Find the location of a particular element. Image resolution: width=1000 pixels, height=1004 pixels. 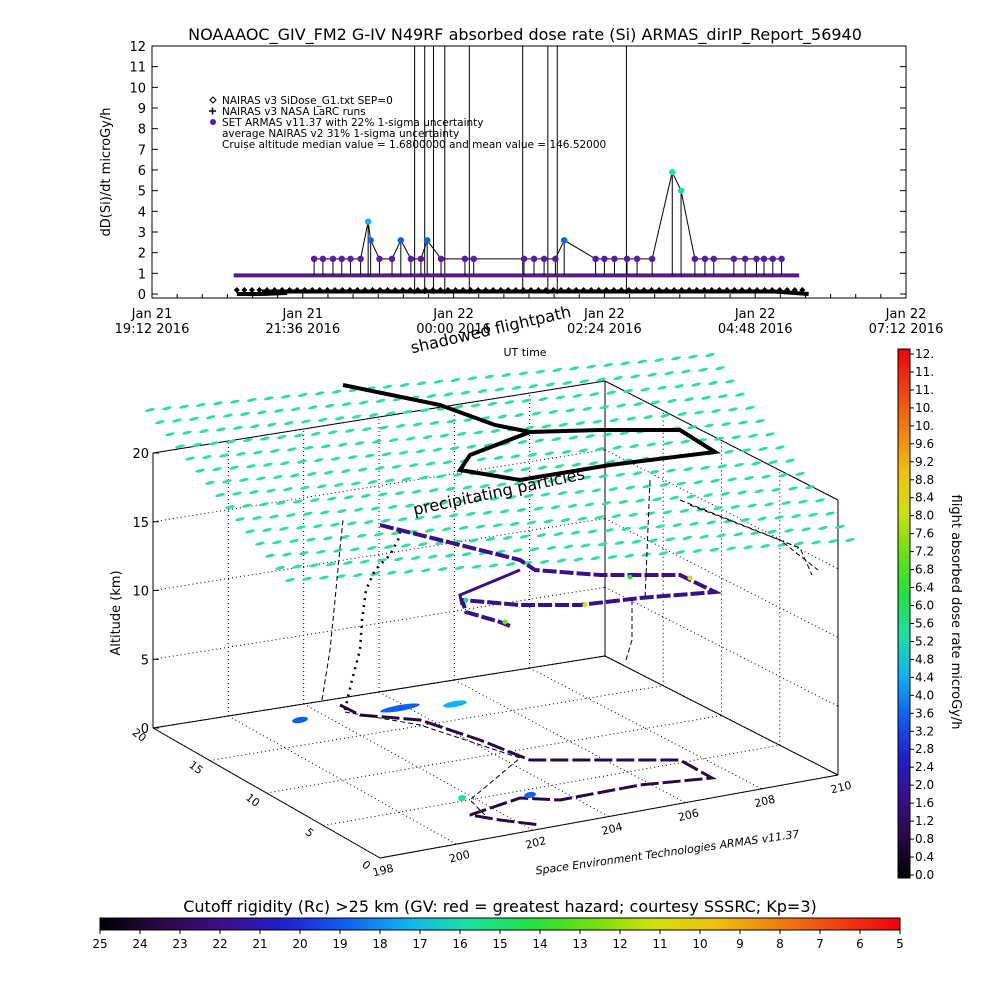

rigidity-tick-label: 15 is located at coordinates (499, 944).